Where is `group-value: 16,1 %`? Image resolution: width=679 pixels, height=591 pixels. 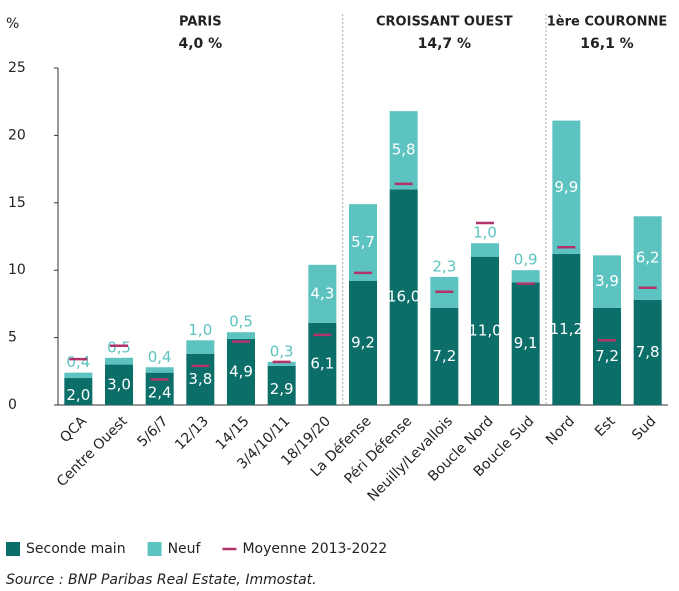 group-value: 16,1 % is located at coordinates (606, 44).